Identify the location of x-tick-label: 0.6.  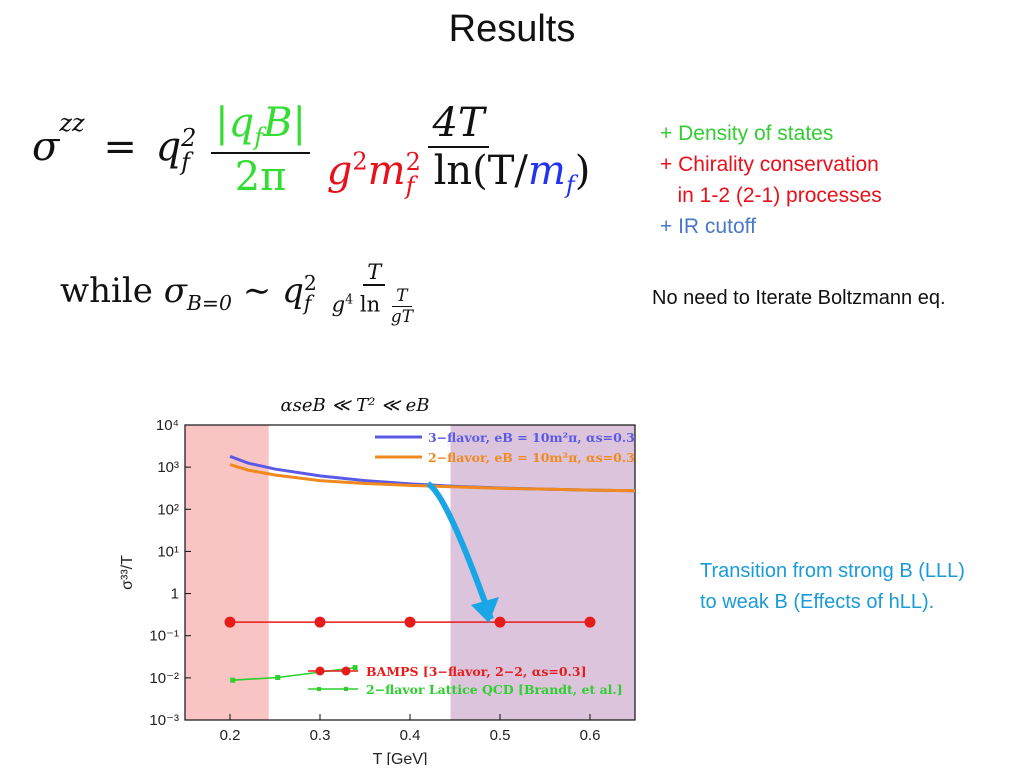
(590, 735).